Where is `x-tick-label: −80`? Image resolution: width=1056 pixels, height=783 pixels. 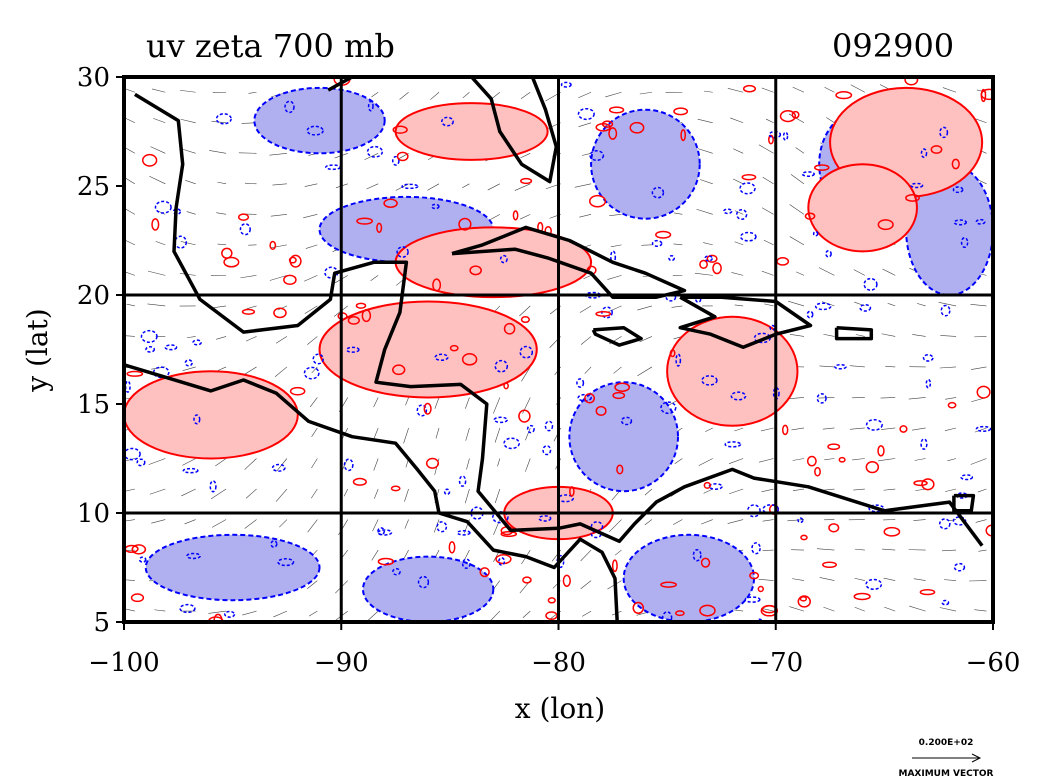
x-tick-label: −80 is located at coordinates (558, 663).